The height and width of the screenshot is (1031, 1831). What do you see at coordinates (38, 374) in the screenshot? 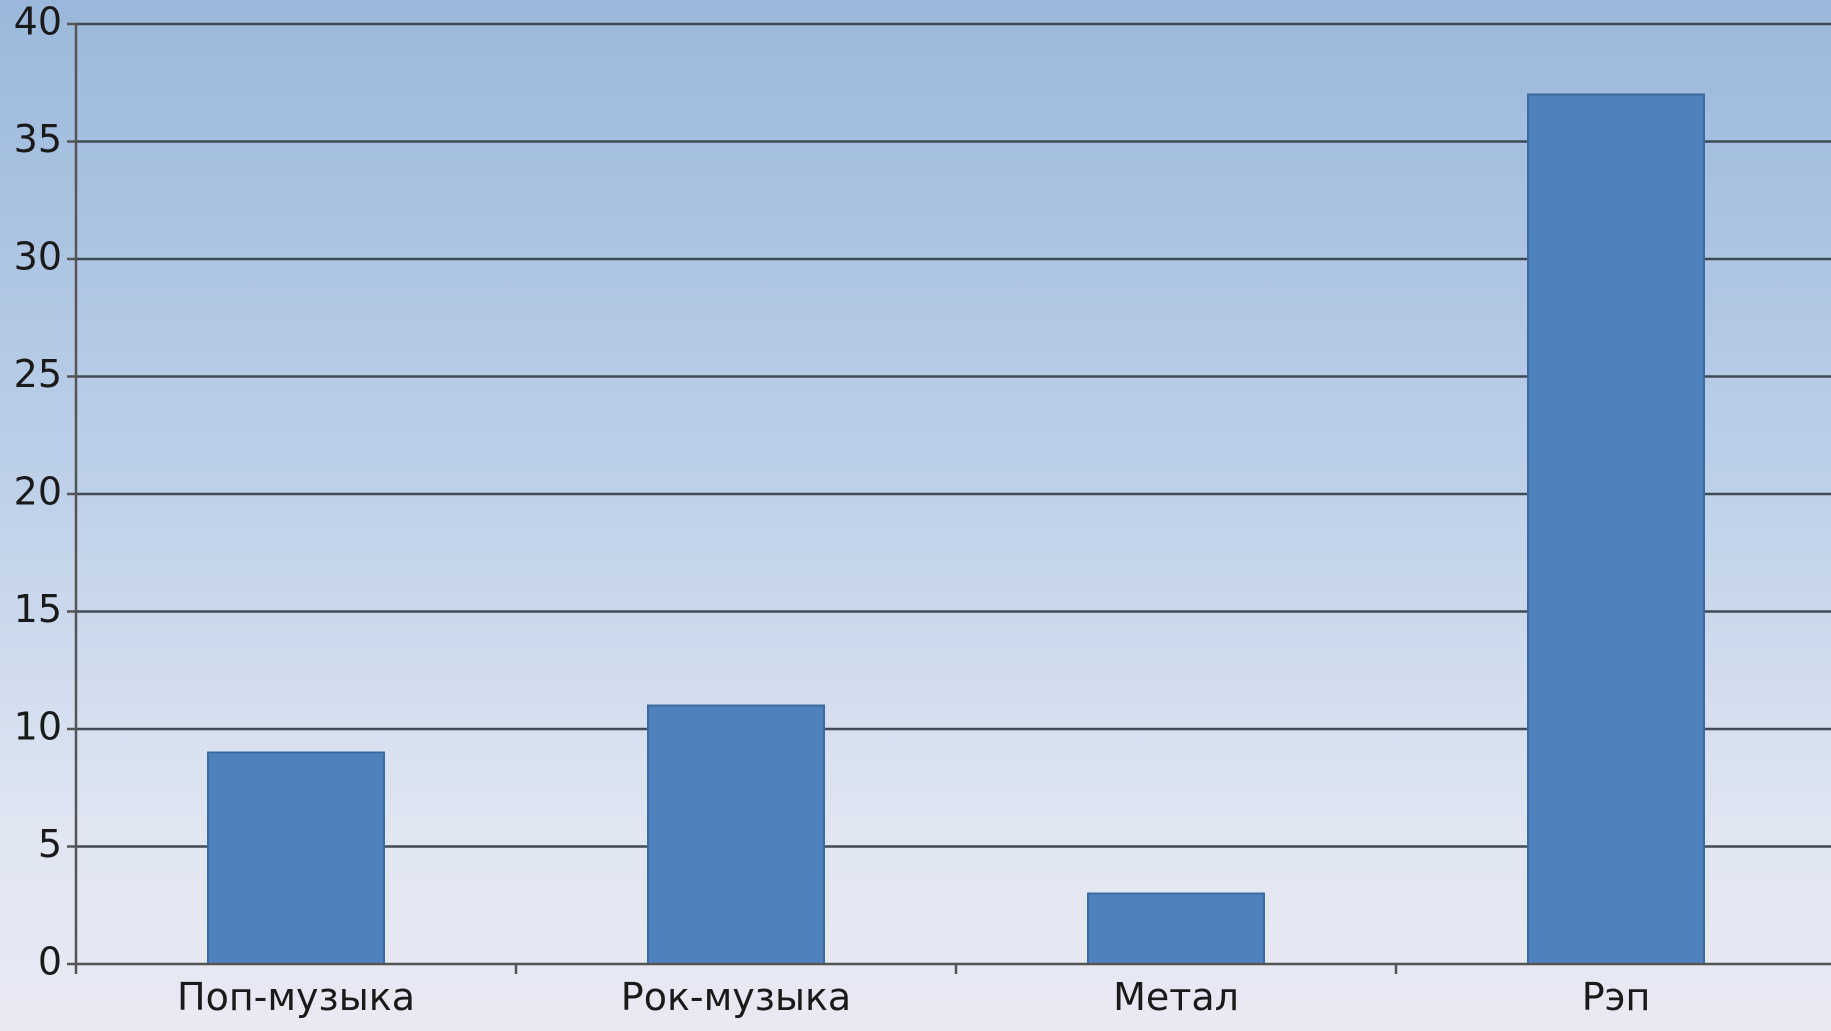
I see `y-tick-label-25: 25` at bounding box center [38, 374].